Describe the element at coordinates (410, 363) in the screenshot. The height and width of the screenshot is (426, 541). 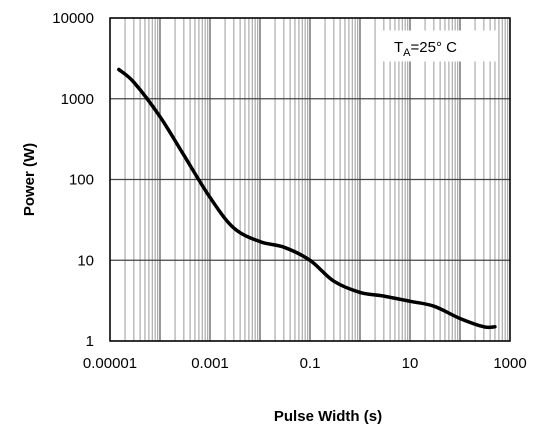
I see `x-tick-label: 10` at that location.